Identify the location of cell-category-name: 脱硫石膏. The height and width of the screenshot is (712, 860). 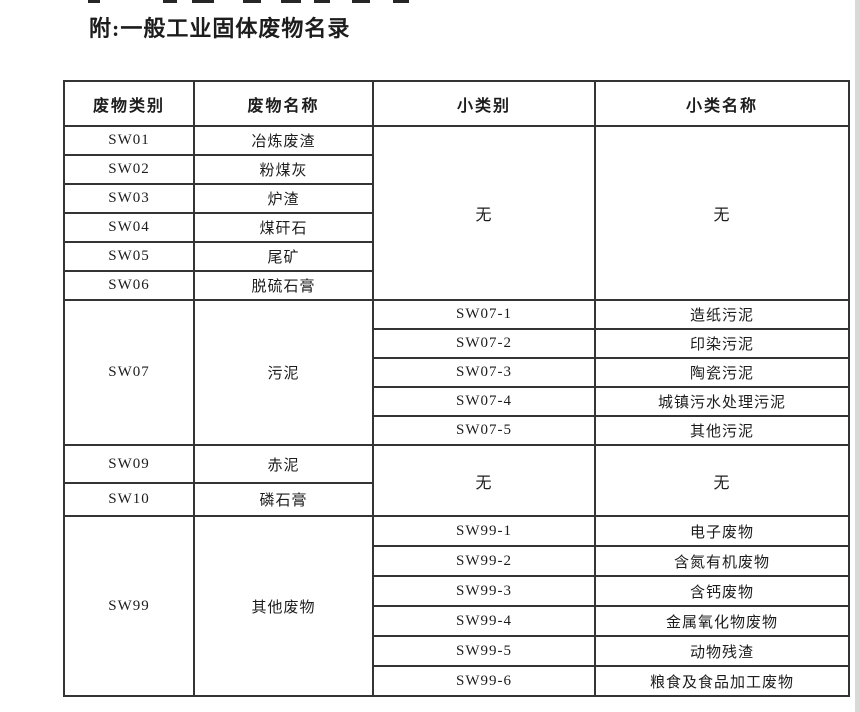
(283, 285).